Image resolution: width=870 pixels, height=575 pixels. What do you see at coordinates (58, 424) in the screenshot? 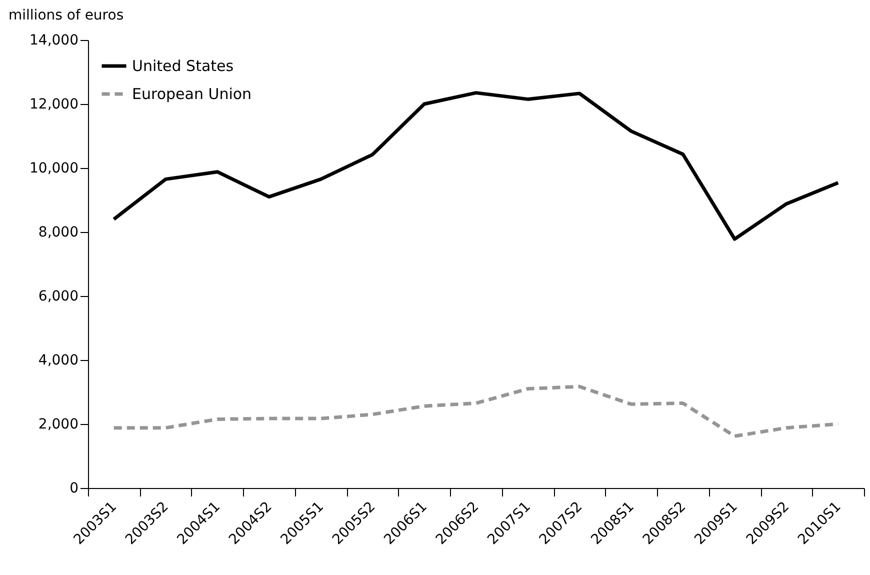
I see `y-tick-label: 2,000` at bounding box center [58, 424].